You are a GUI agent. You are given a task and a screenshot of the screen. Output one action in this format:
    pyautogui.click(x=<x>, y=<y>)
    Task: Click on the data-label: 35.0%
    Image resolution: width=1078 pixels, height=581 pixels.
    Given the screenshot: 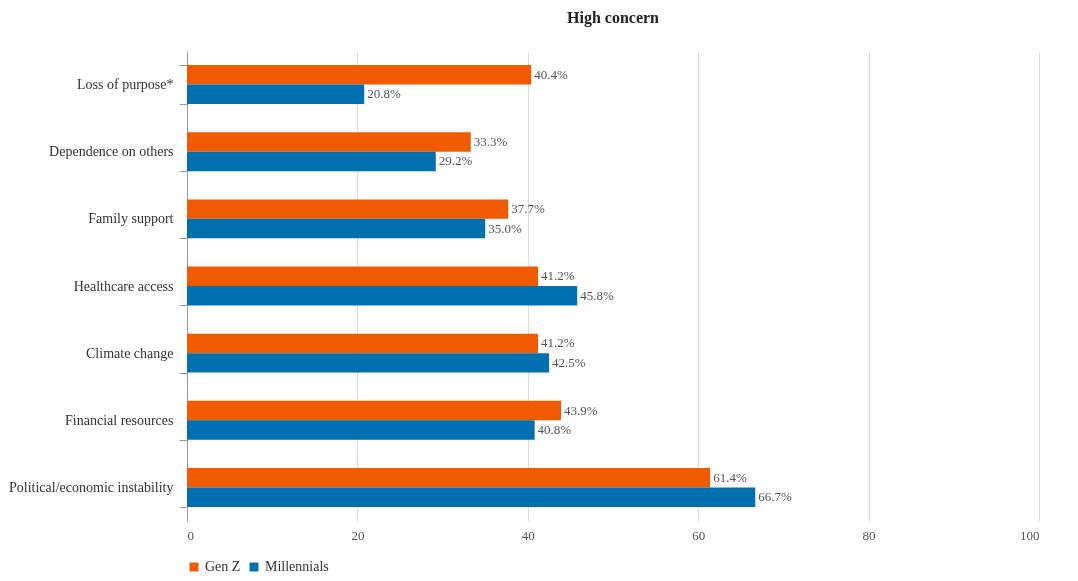 What is the action you would take?
    pyautogui.click(x=505, y=228)
    